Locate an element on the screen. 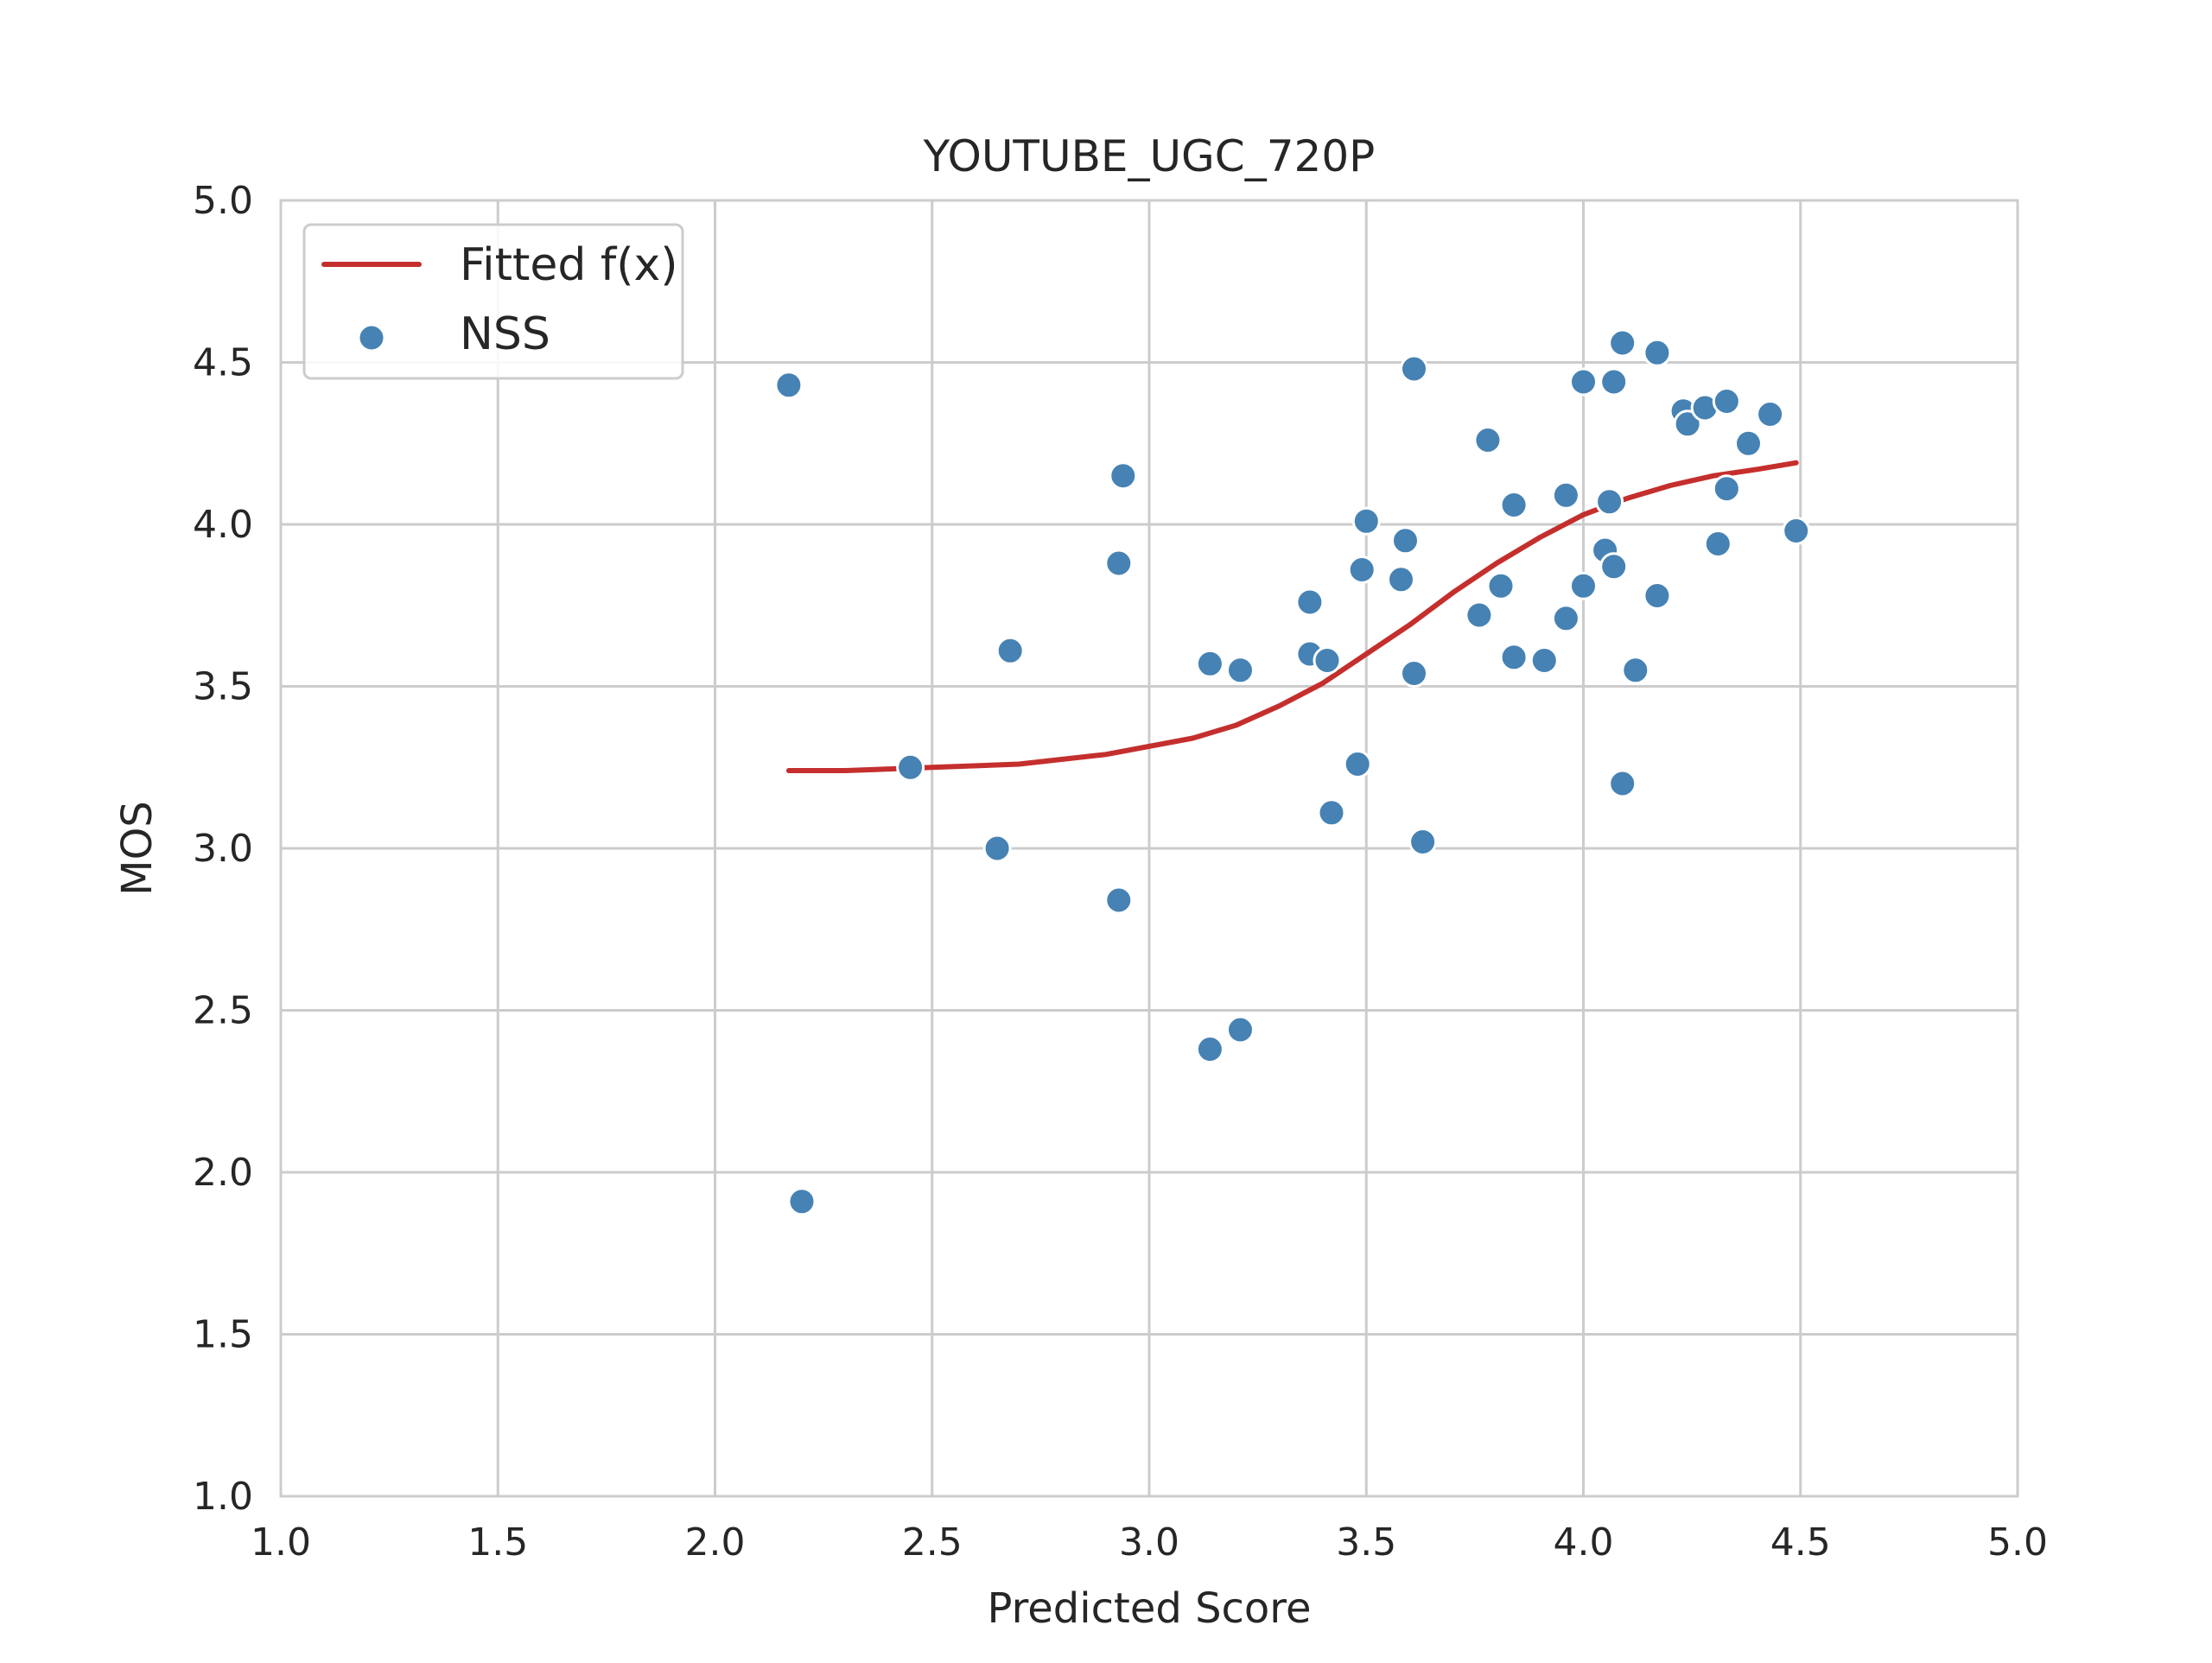 The width and height of the screenshot is (2212, 1663). fitted-line-layer is located at coordinates (1292, 617).